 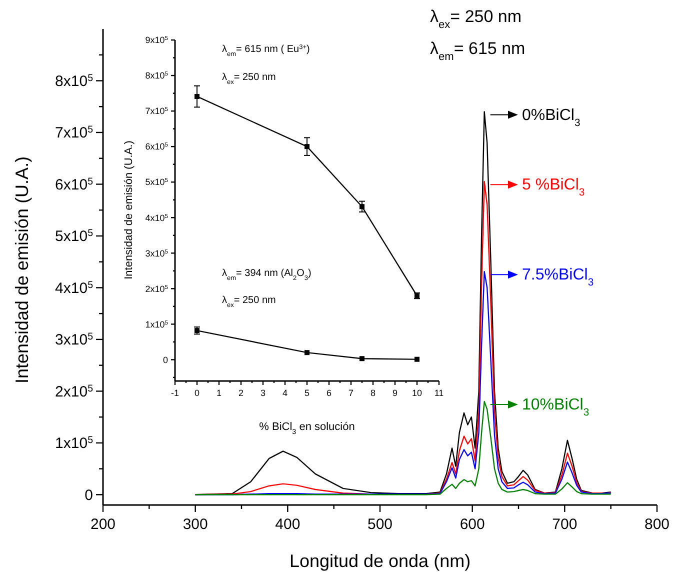 What do you see at coordinates (287, 524) in the screenshot?
I see `x-tick-label: 400` at bounding box center [287, 524].